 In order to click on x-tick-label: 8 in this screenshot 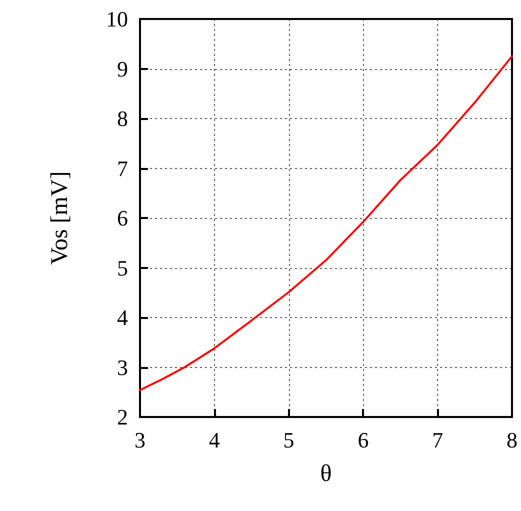, I will do `click(512, 440)`.